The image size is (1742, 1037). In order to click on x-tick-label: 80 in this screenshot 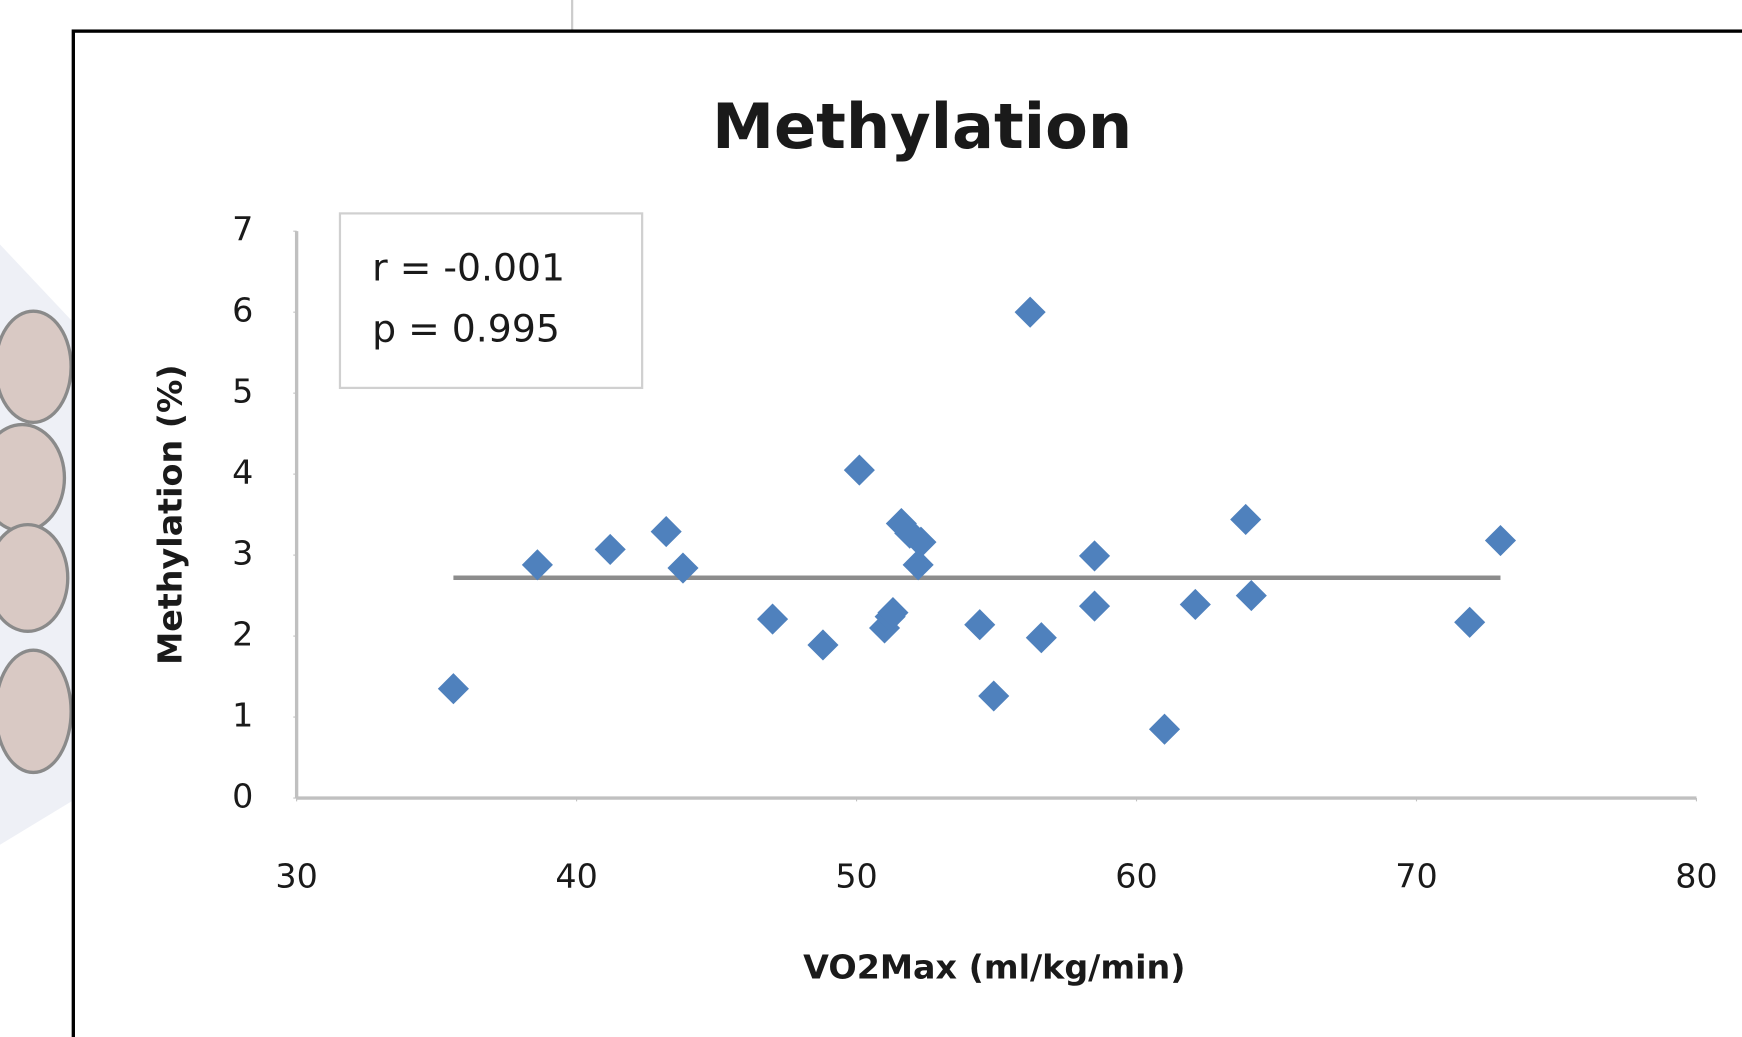, I will do `click(1696, 876)`.